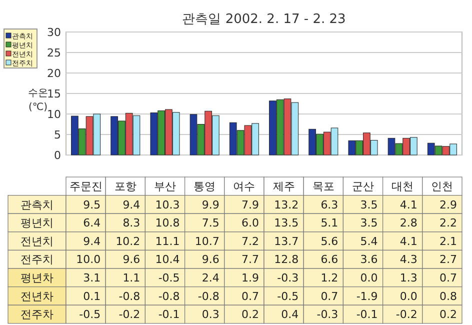  I want to click on data-label: 2.8, so click(409, 223).